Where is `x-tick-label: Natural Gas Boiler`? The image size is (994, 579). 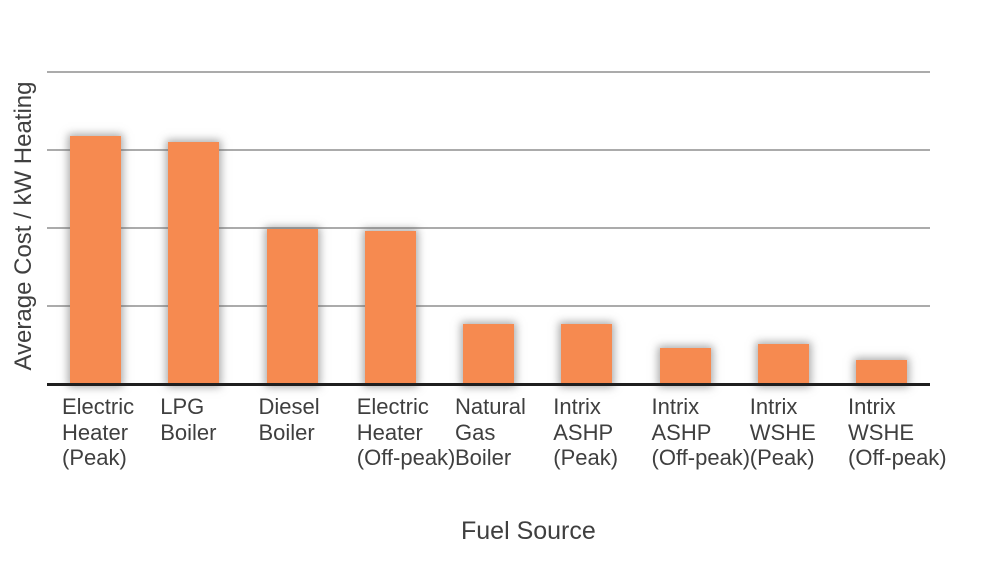 x-tick-label: Natural Gas Boiler is located at coordinates (490, 432).